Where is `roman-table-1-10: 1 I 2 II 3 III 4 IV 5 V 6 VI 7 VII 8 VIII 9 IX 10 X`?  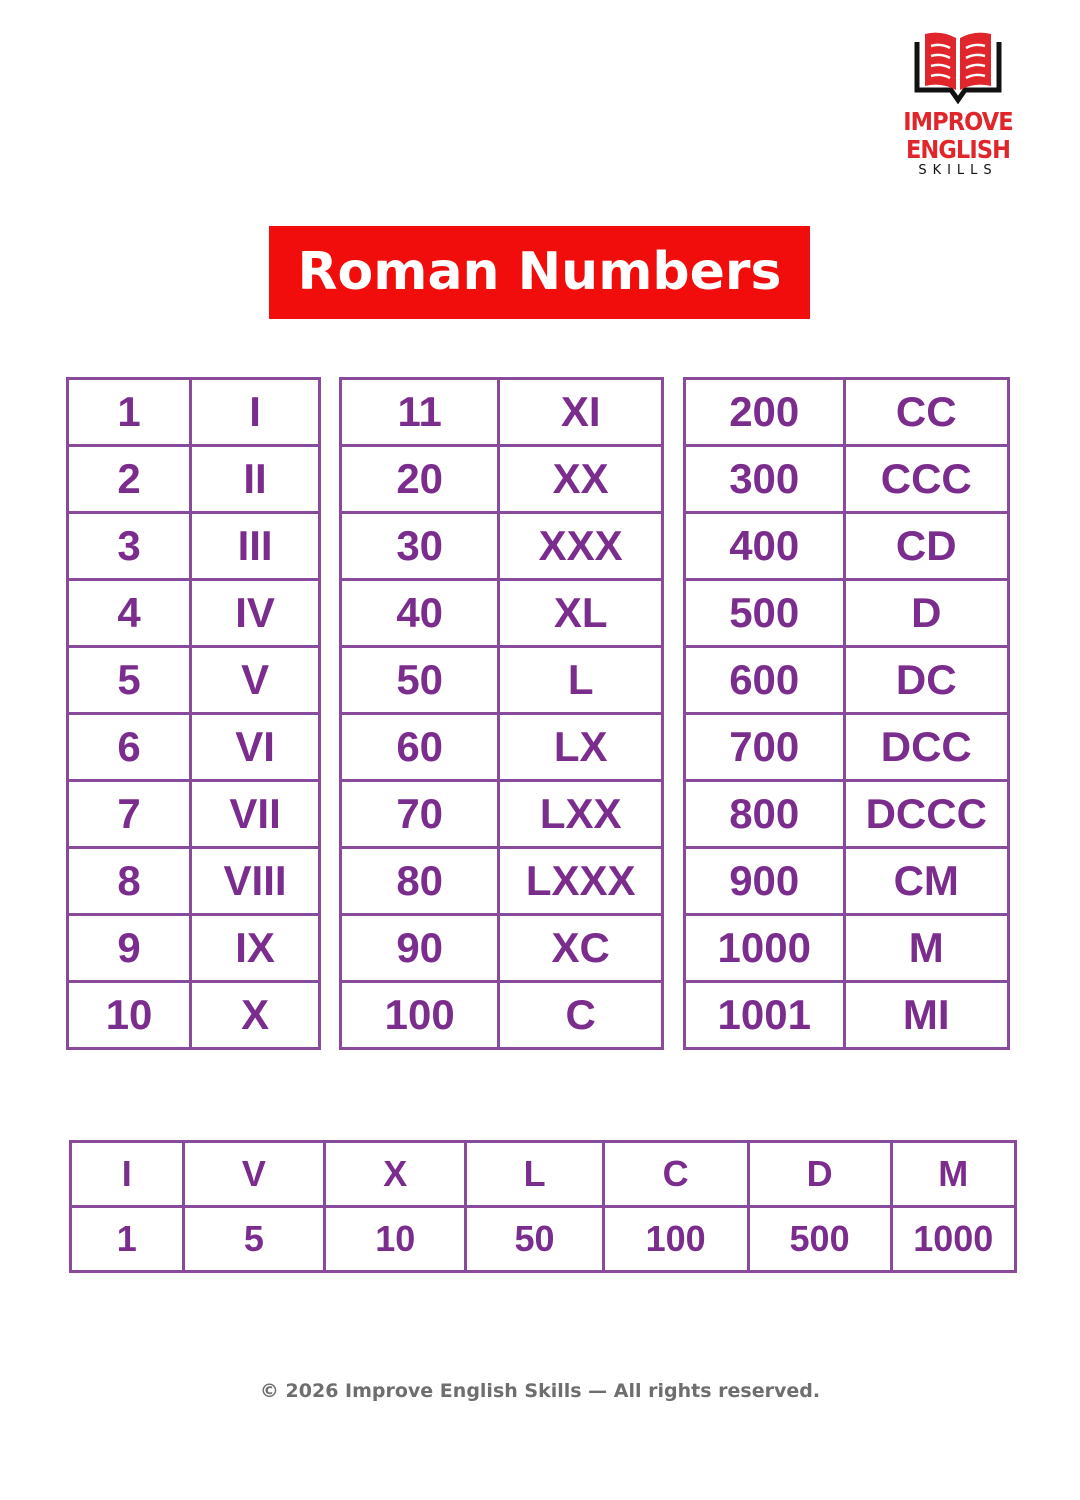
roman-table-1-10: 1 I 2 II 3 III 4 IV 5 V 6 VI 7 VII 8 VIII 9 IX 10 X is located at coordinates (193, 713).